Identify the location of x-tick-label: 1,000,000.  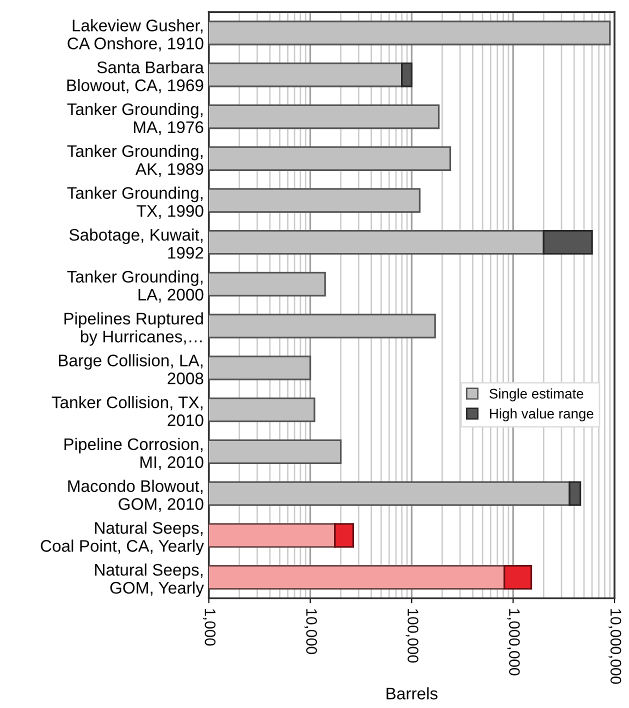
(513, 642).